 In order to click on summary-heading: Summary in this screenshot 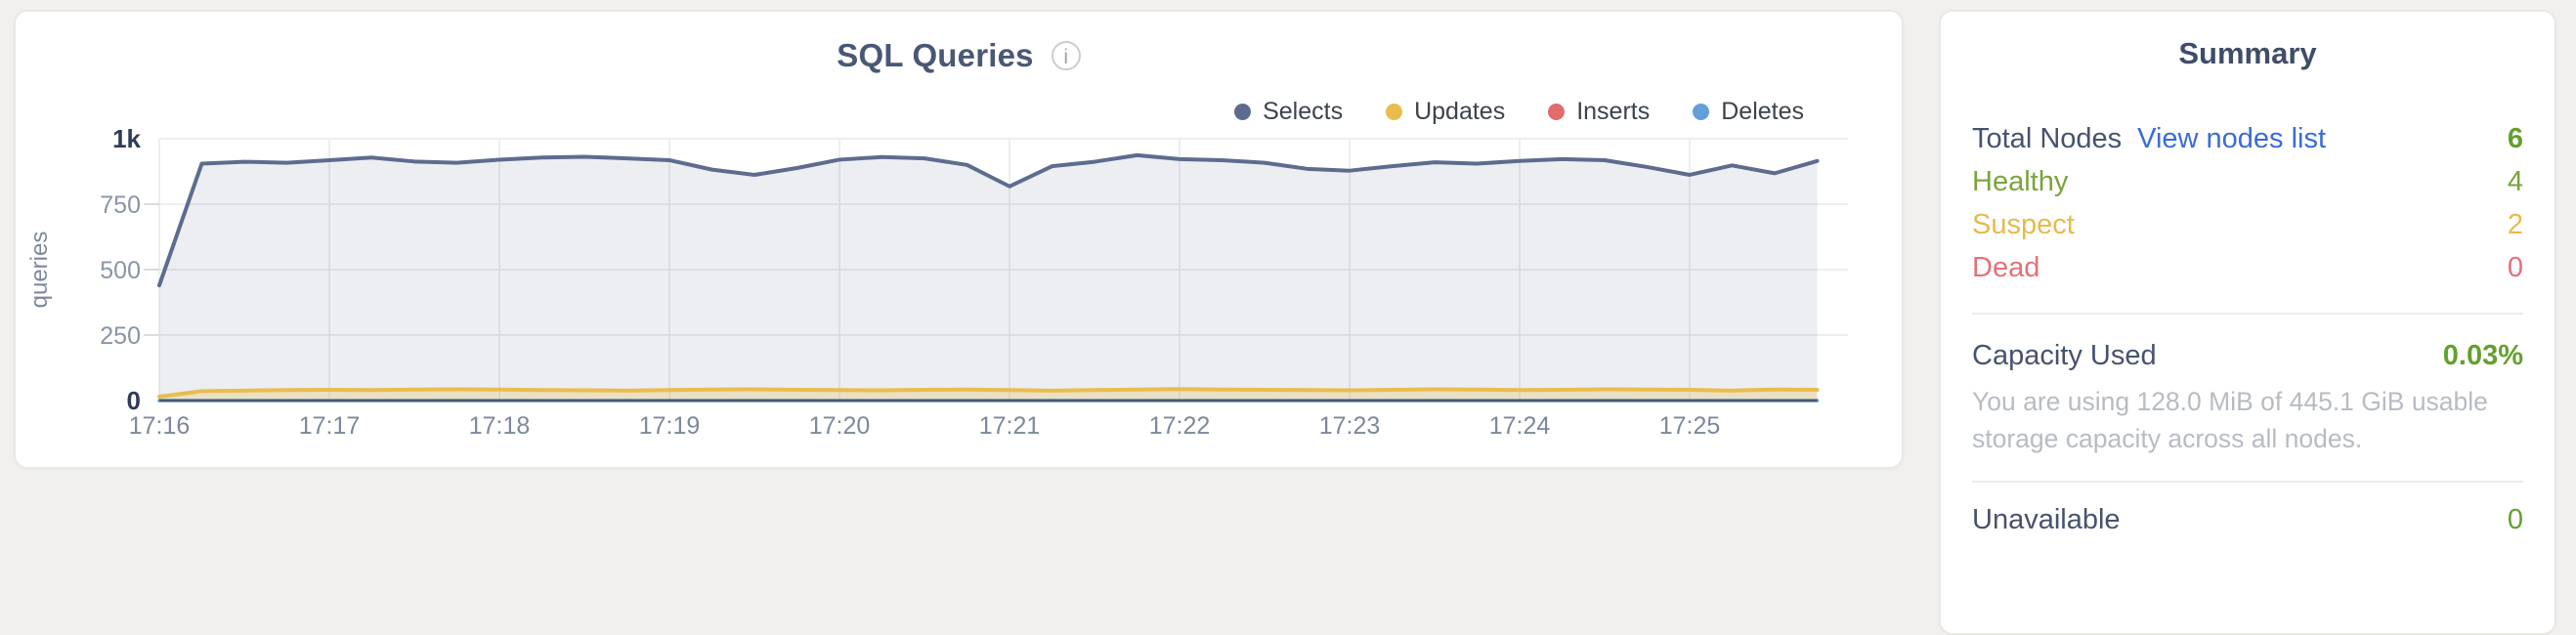, I will do `click(2248, 53)`.